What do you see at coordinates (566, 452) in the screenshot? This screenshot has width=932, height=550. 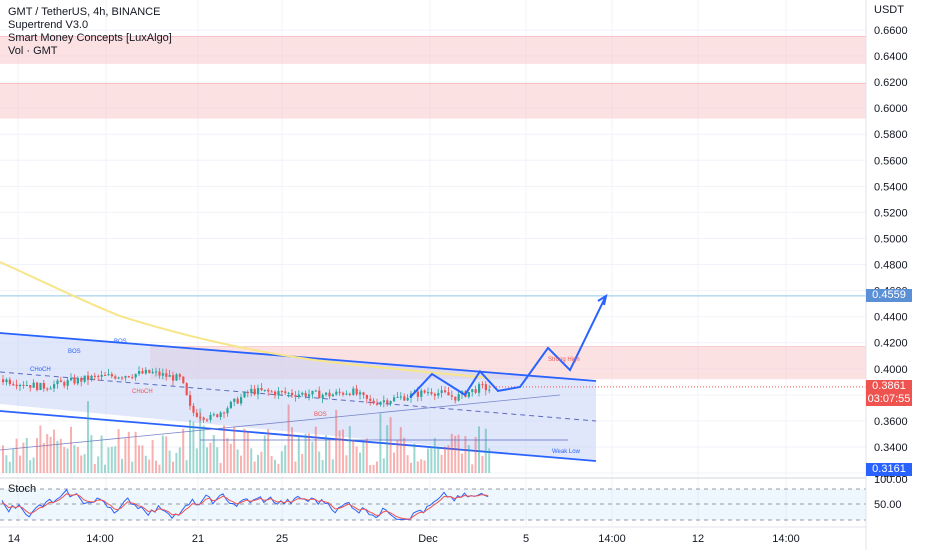 I see `weak-low-label: Weak Low` at bounding box center [566, 452].